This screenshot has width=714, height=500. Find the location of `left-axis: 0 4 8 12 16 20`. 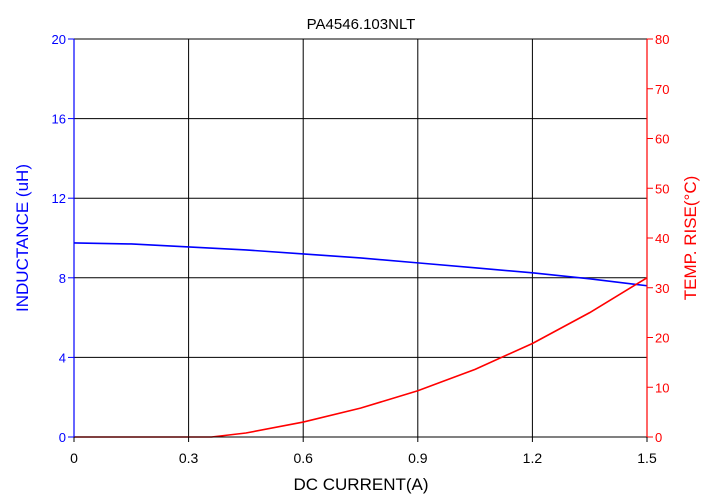

left-axis: 0 4 8 12 16 20 is located at coordinates (63, 238).